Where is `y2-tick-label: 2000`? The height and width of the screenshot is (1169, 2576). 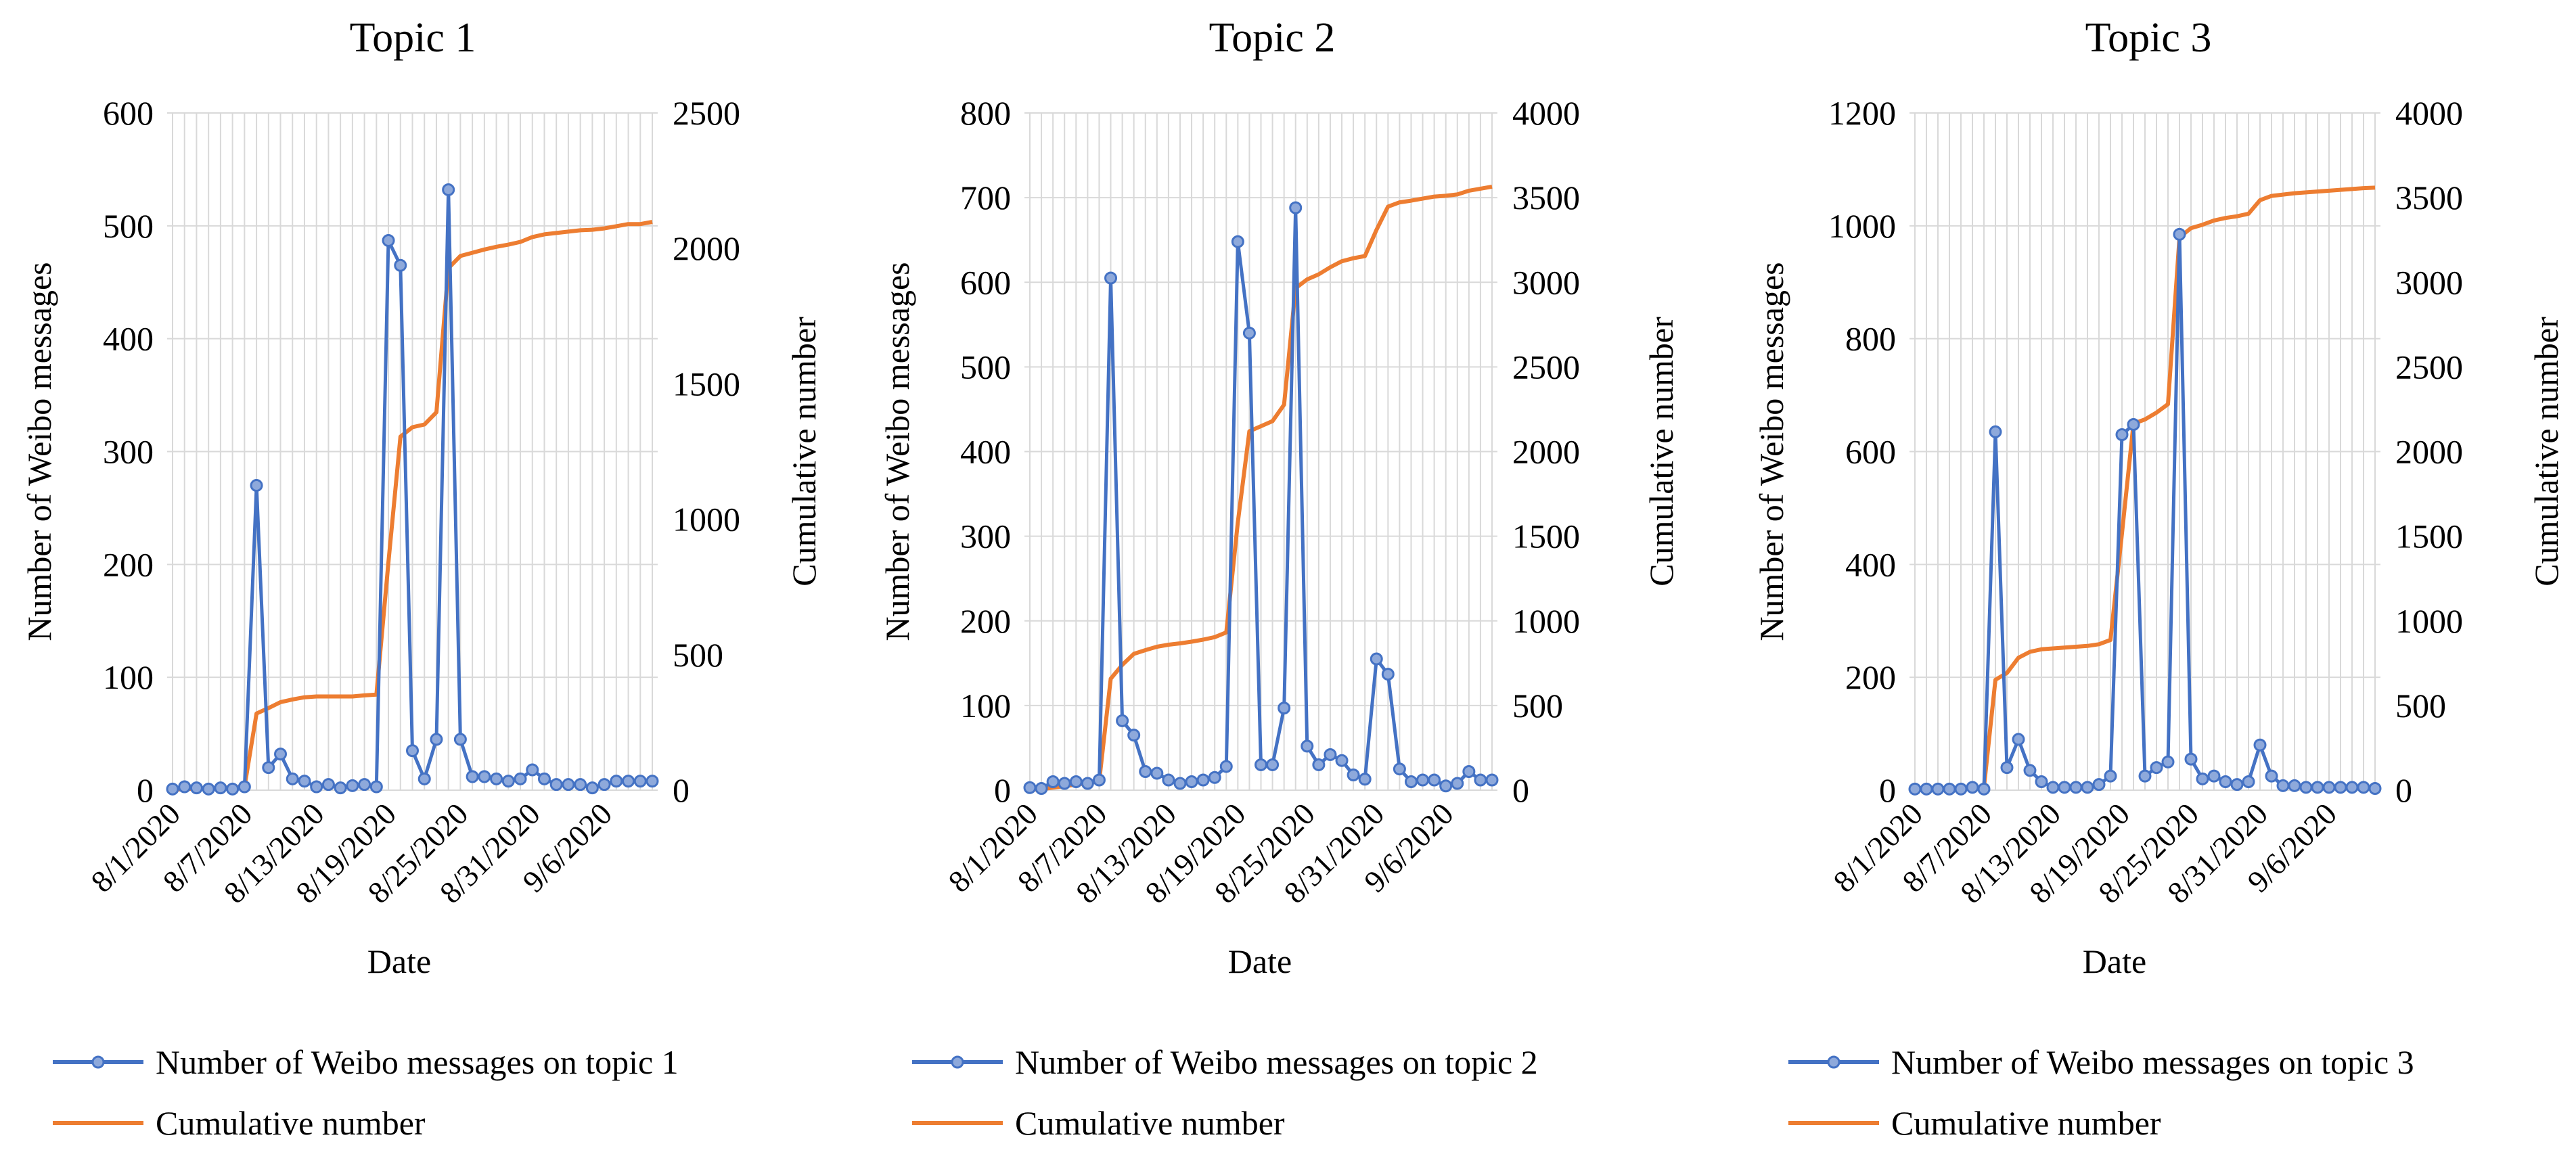 y2-tick-label: 2000 is located at coordinates (1546, 452).